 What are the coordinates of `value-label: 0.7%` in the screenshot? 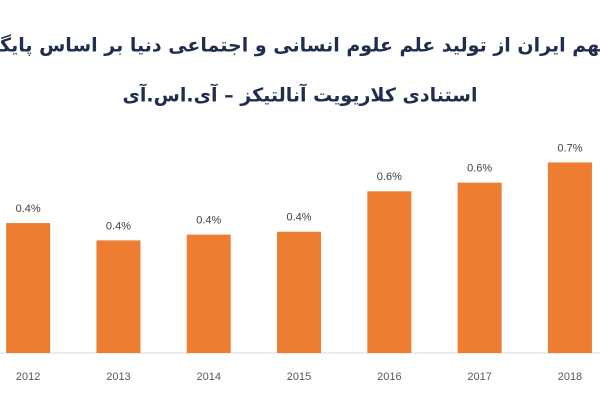 It's located at (569, 148).